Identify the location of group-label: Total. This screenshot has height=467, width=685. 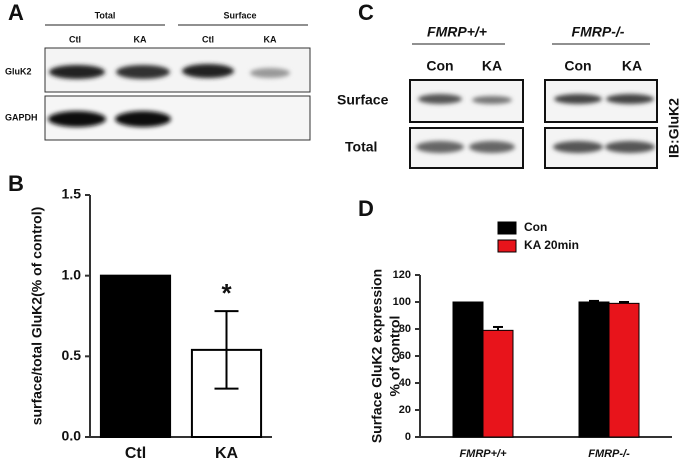
(105, 15).